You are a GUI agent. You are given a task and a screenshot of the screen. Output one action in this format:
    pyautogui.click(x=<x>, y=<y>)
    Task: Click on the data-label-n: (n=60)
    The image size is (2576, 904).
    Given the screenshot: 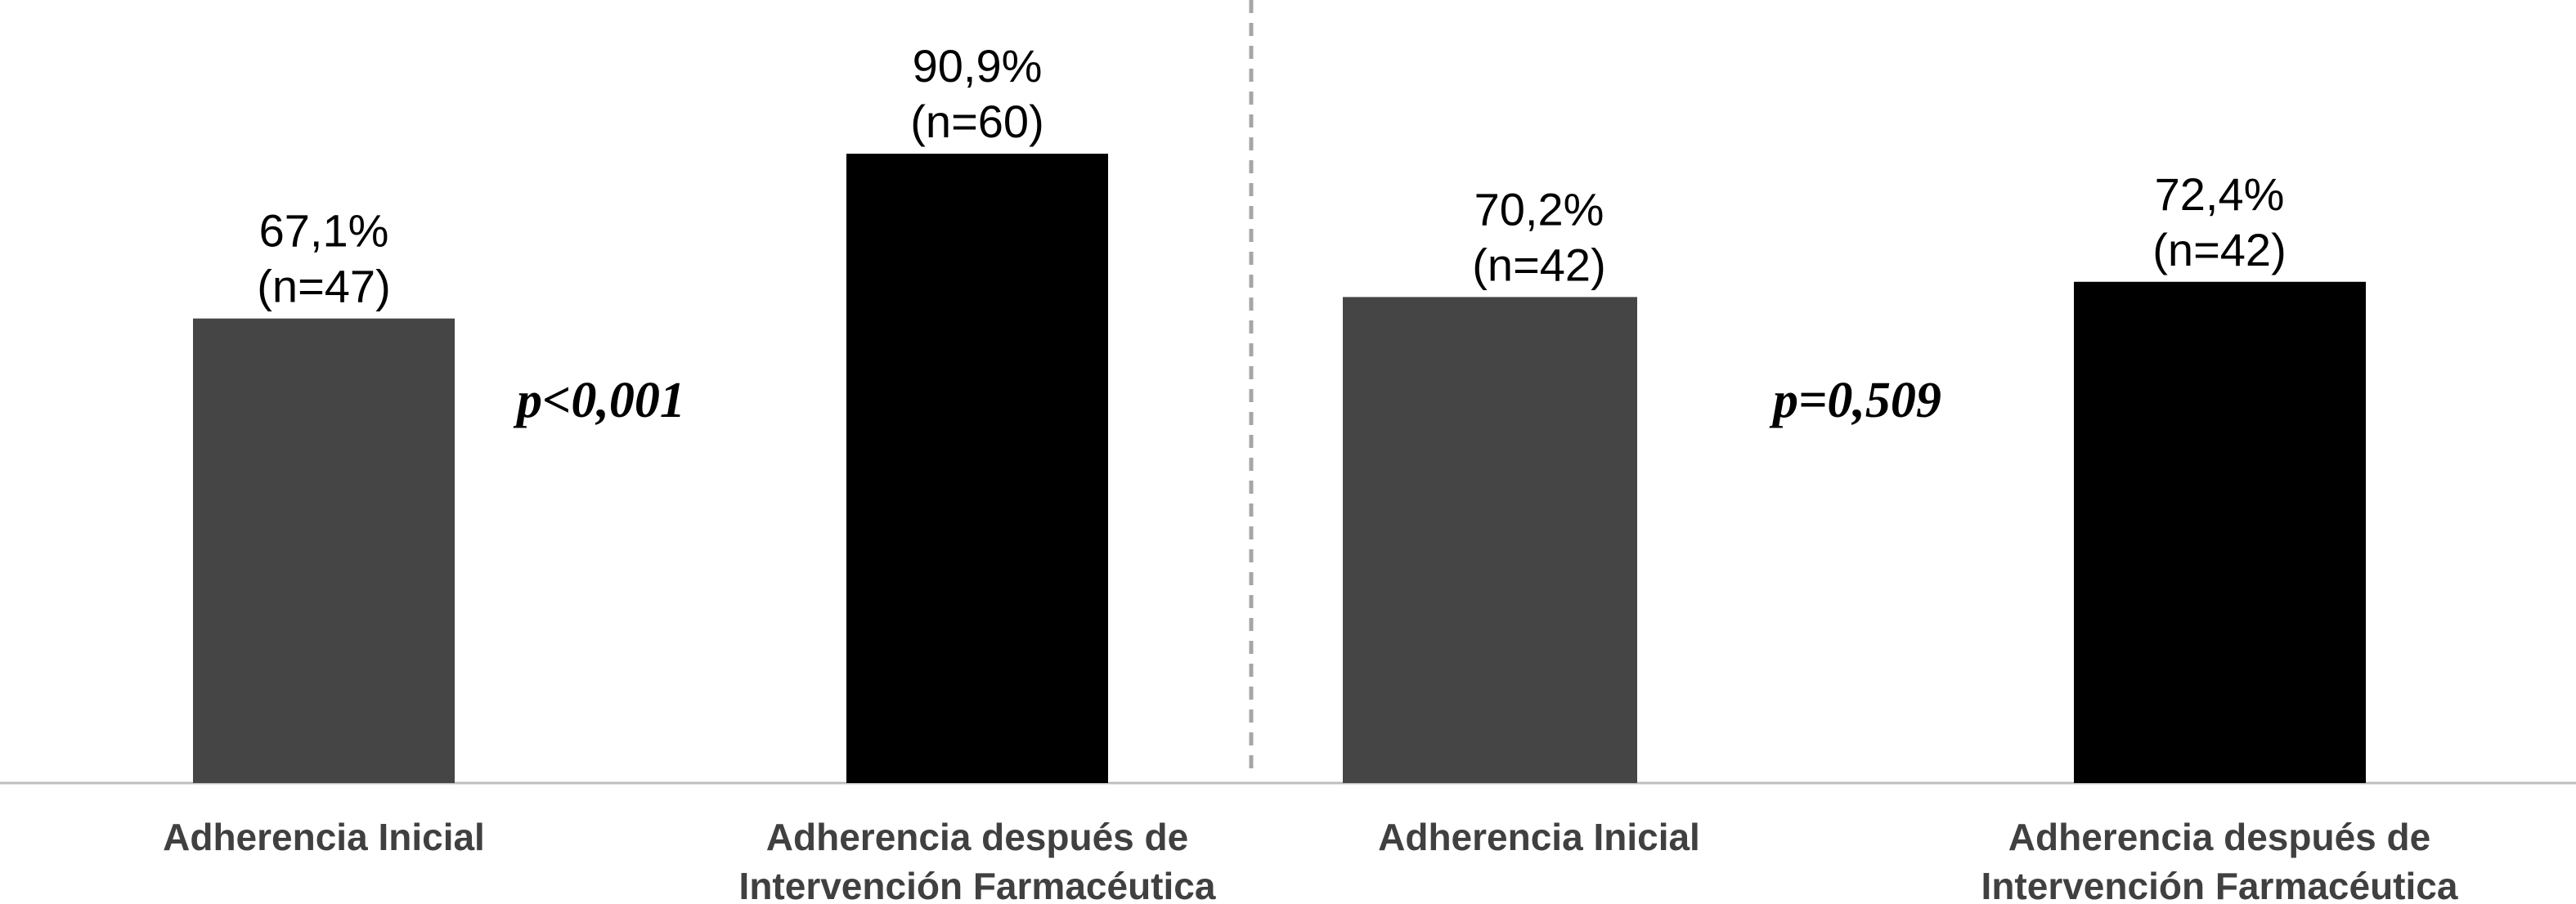 What is the action you would take?
    pyautogui.click(x=977, y=122)
    